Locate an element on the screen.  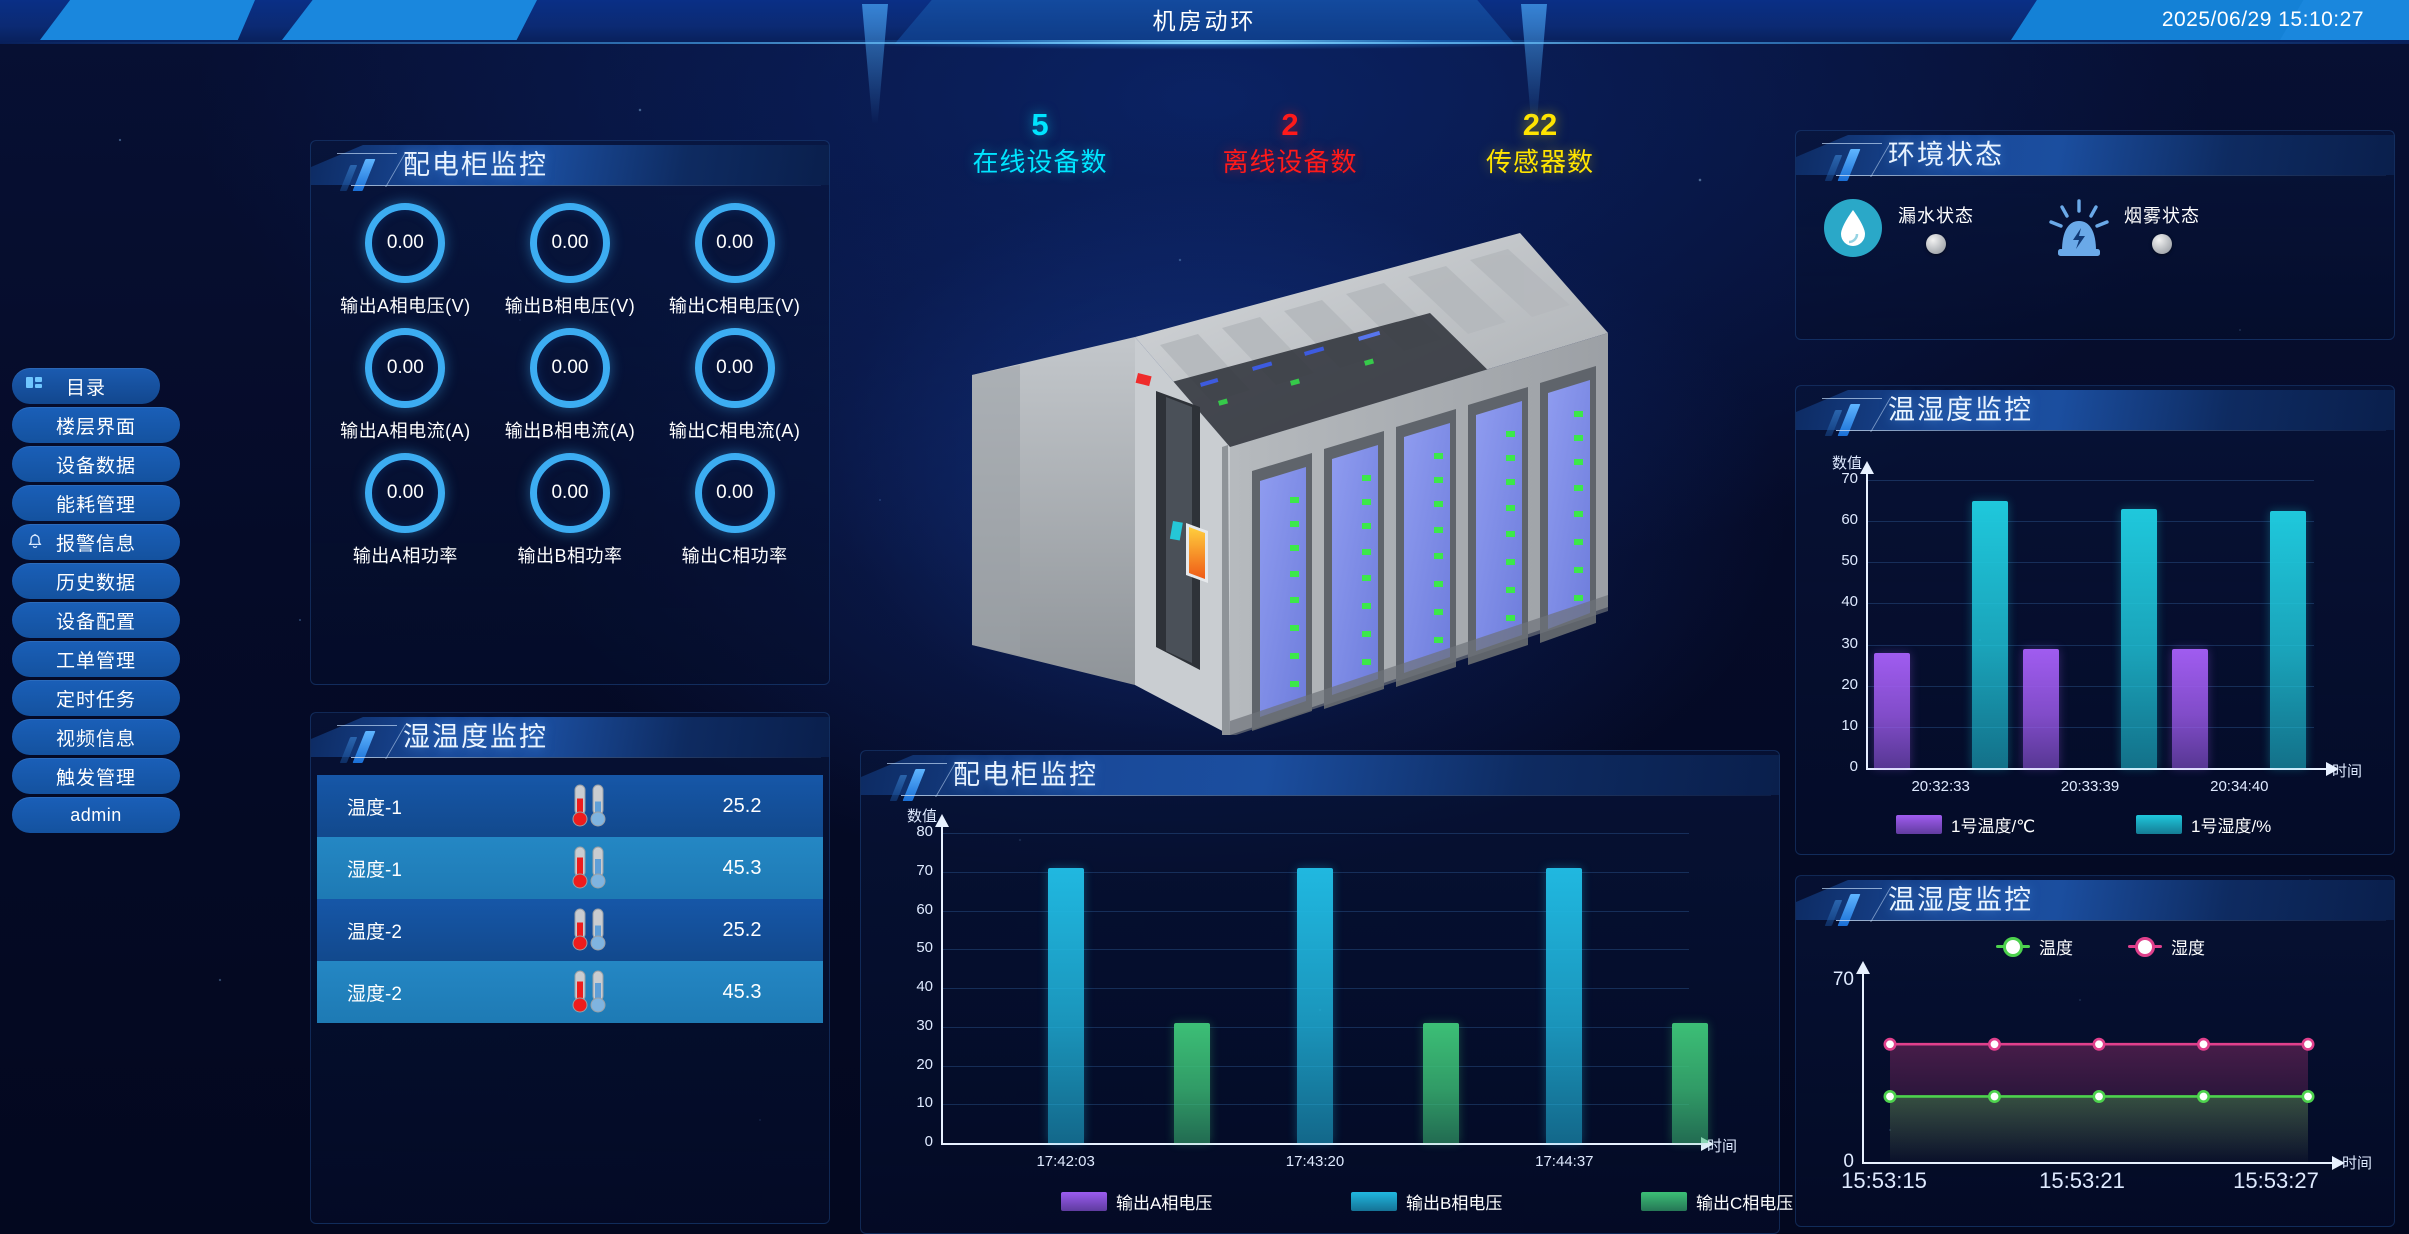
sidebar-item-10: 触发管理 is located at coordinates (96, 776).